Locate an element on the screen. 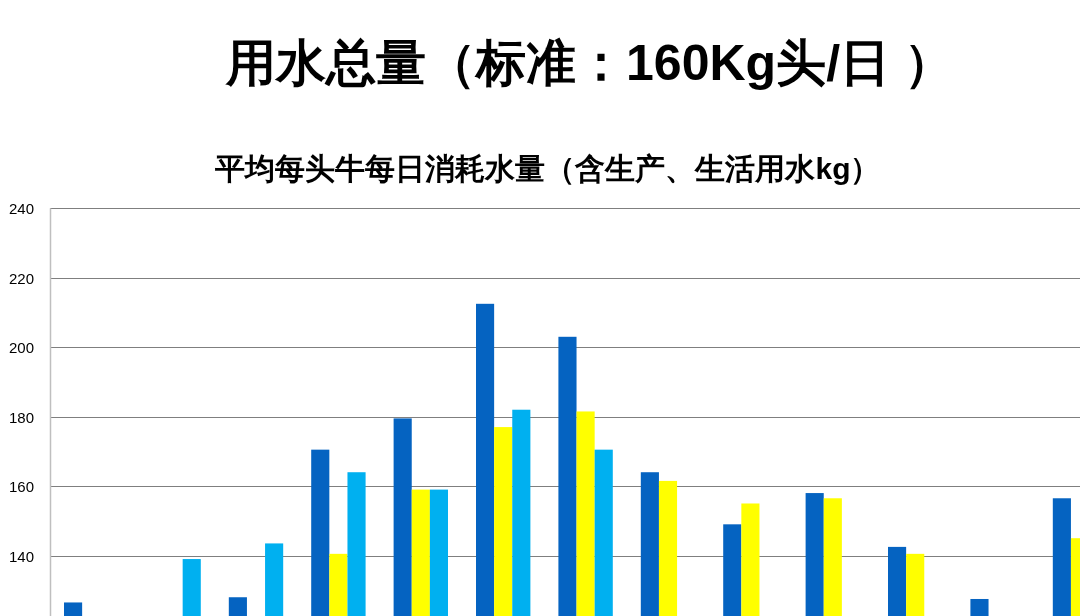 This screenshot has height=616, width=1080. title: 用水总量（标准：160Kg头/日 ） is located at coordinates (590, 63).